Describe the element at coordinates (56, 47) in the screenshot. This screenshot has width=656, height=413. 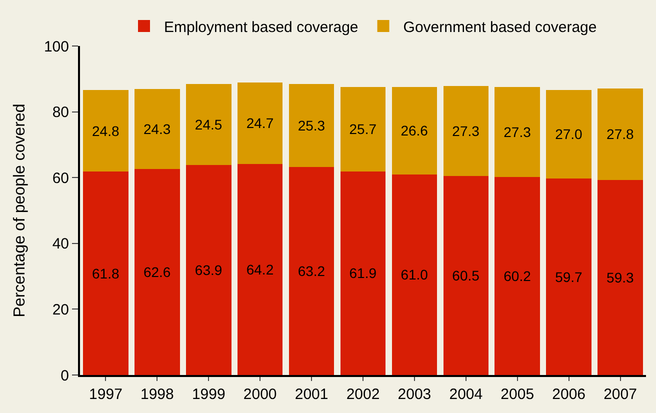
I see `y-tick-label: 100` at that location.